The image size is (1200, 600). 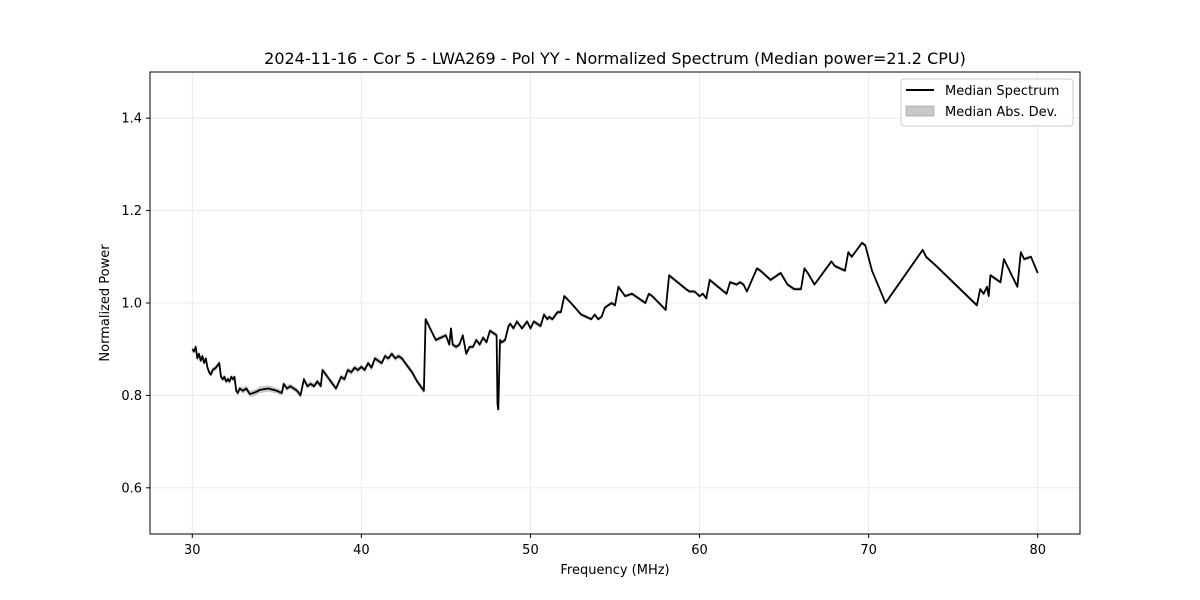 I want to click on legend: Median Spectrum Median Abs. Dev., so click(x=987, y=102).